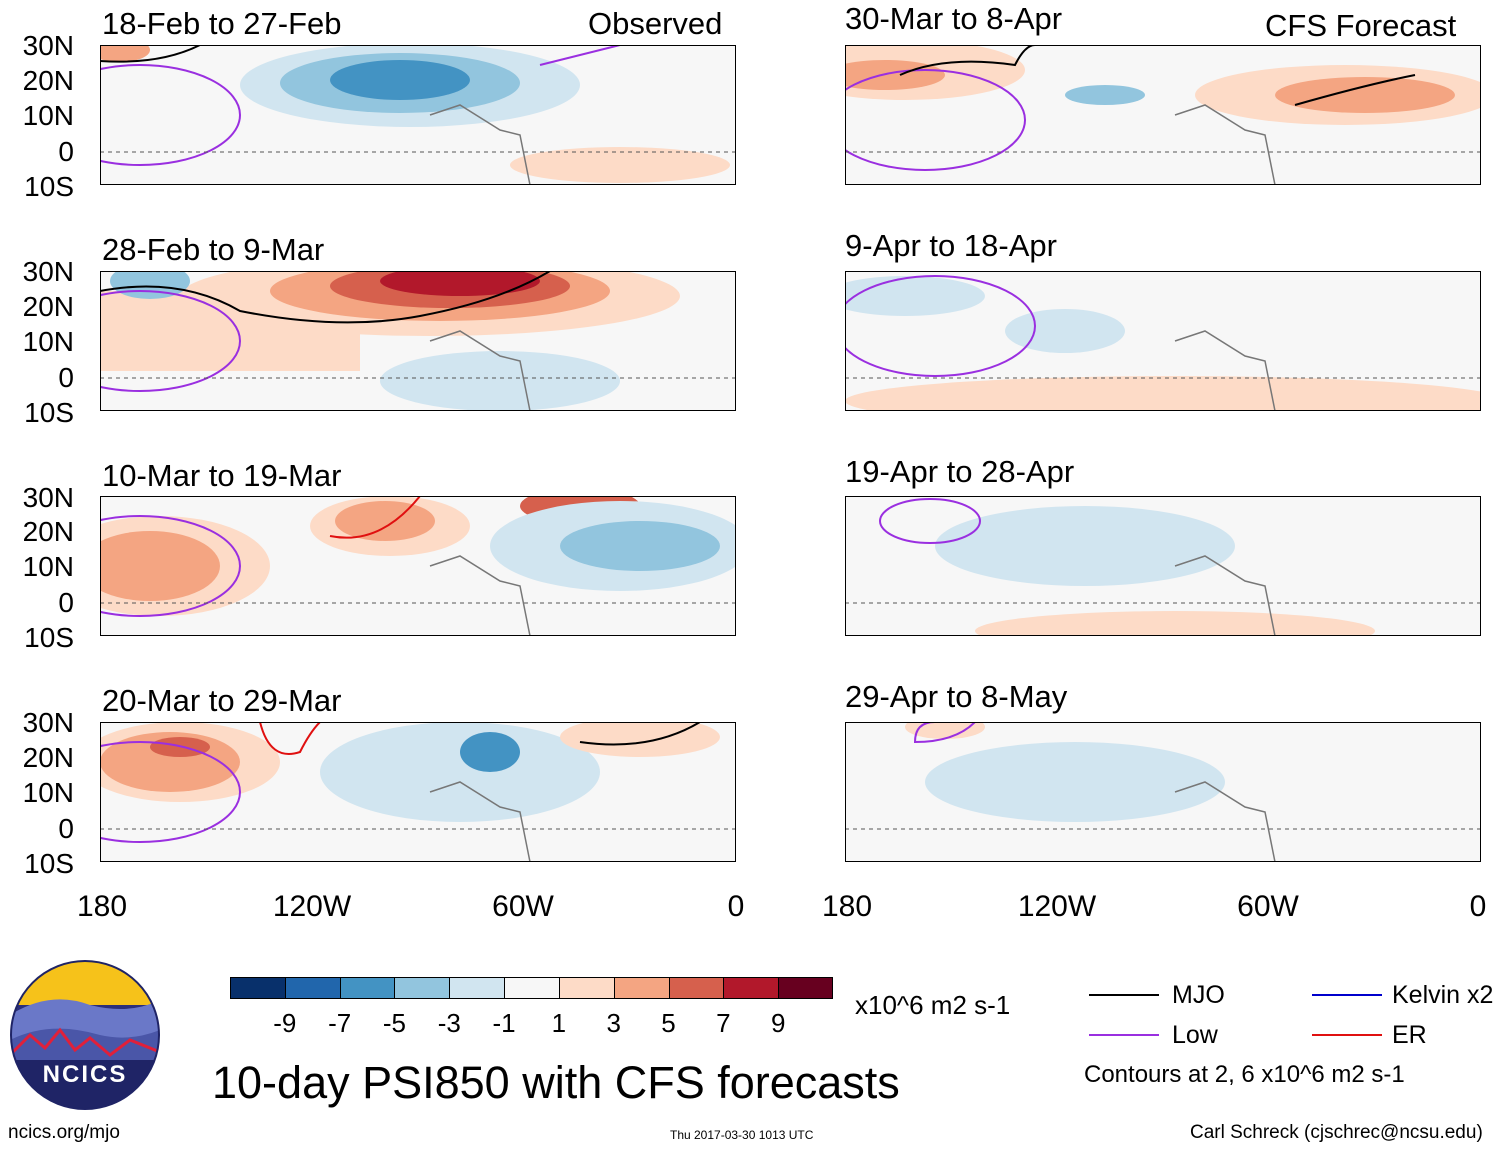  Describe the element at coordinates (394, 1023) in the screenshot. I see `colorbar-tick-label: -5` at that location.